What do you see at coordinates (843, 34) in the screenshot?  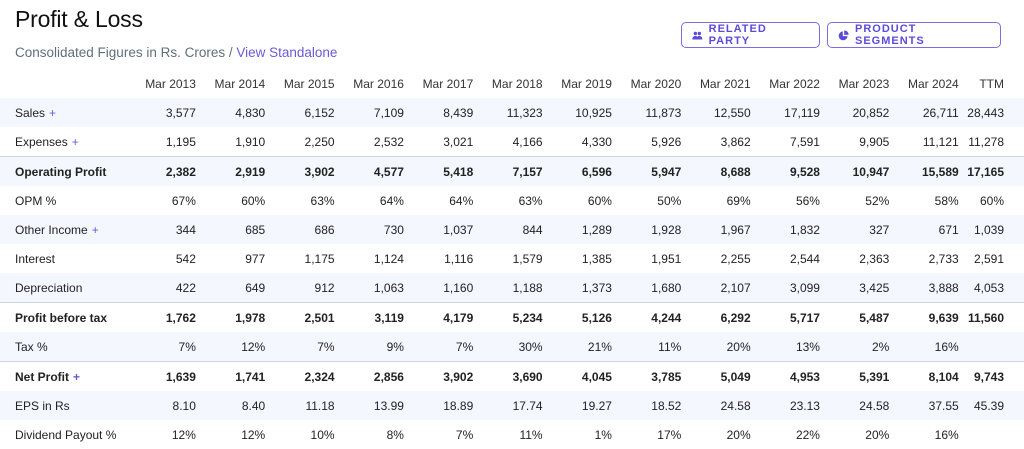 I see `pie-chart-icon` at bounding box center [843, 34].